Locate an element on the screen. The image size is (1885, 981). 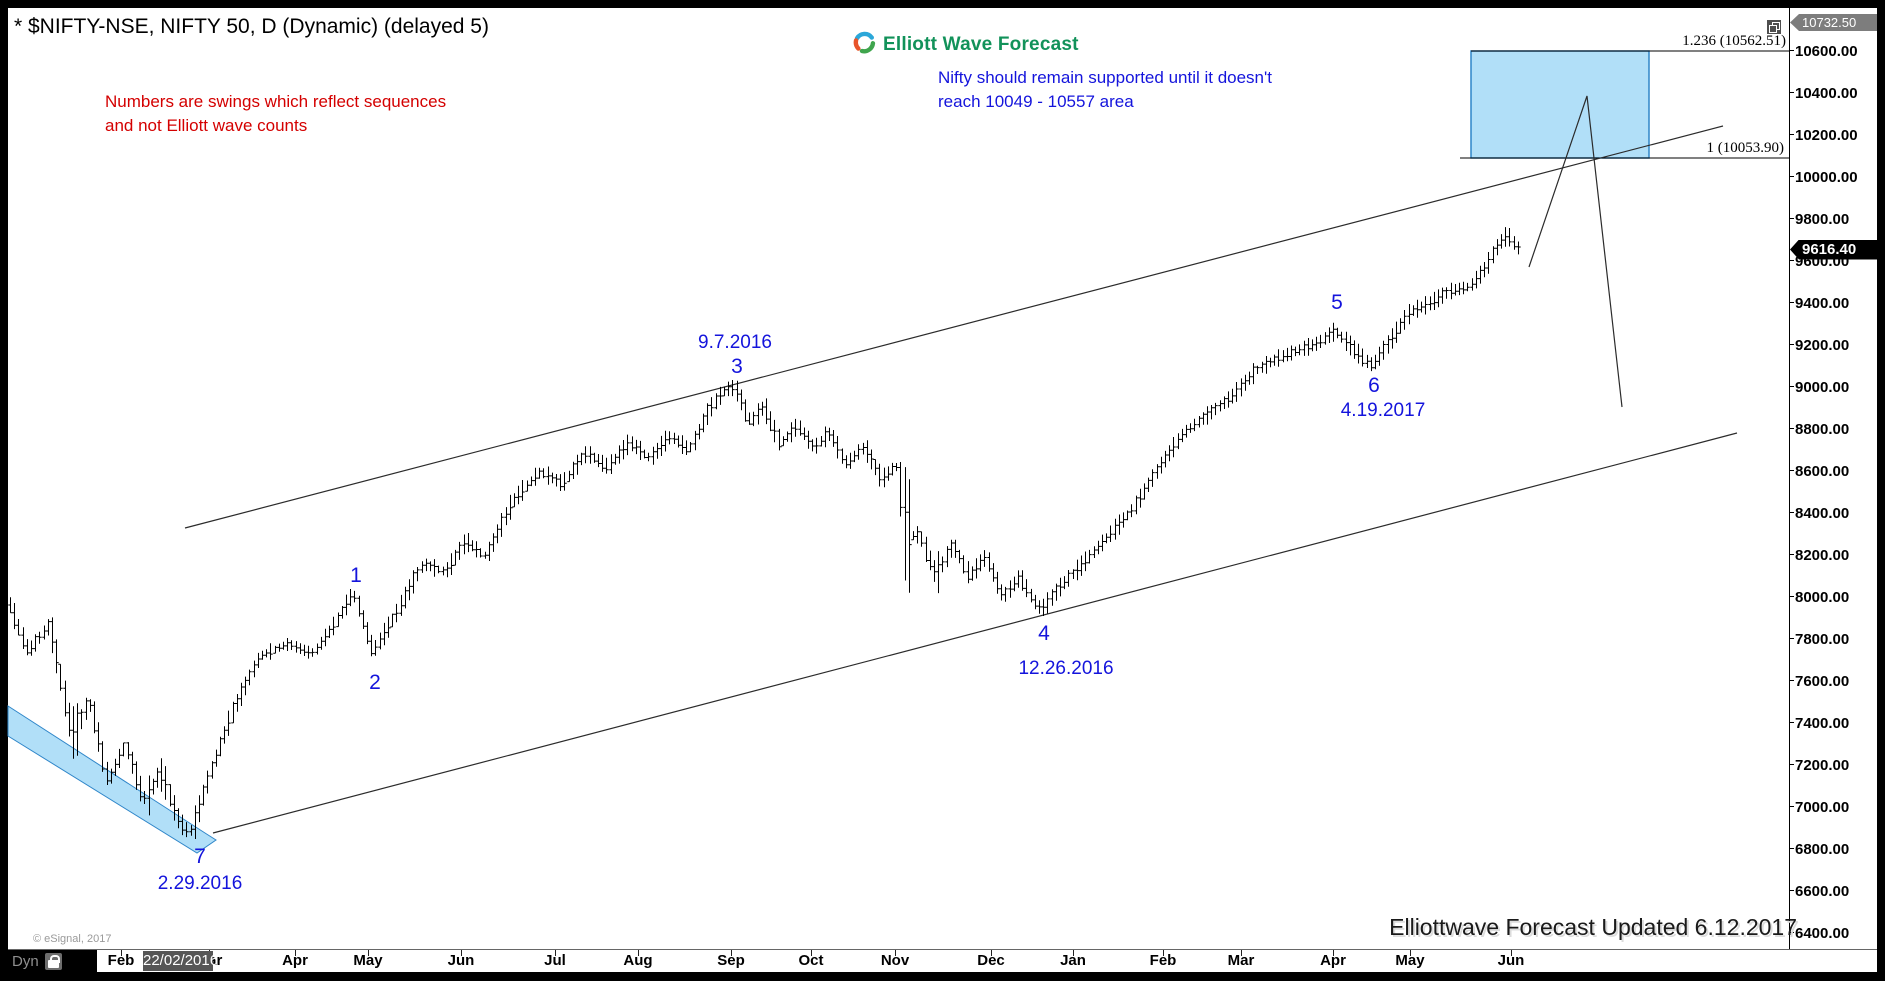
elliott-wave-logo-icon is located at coordinates (864, 45).